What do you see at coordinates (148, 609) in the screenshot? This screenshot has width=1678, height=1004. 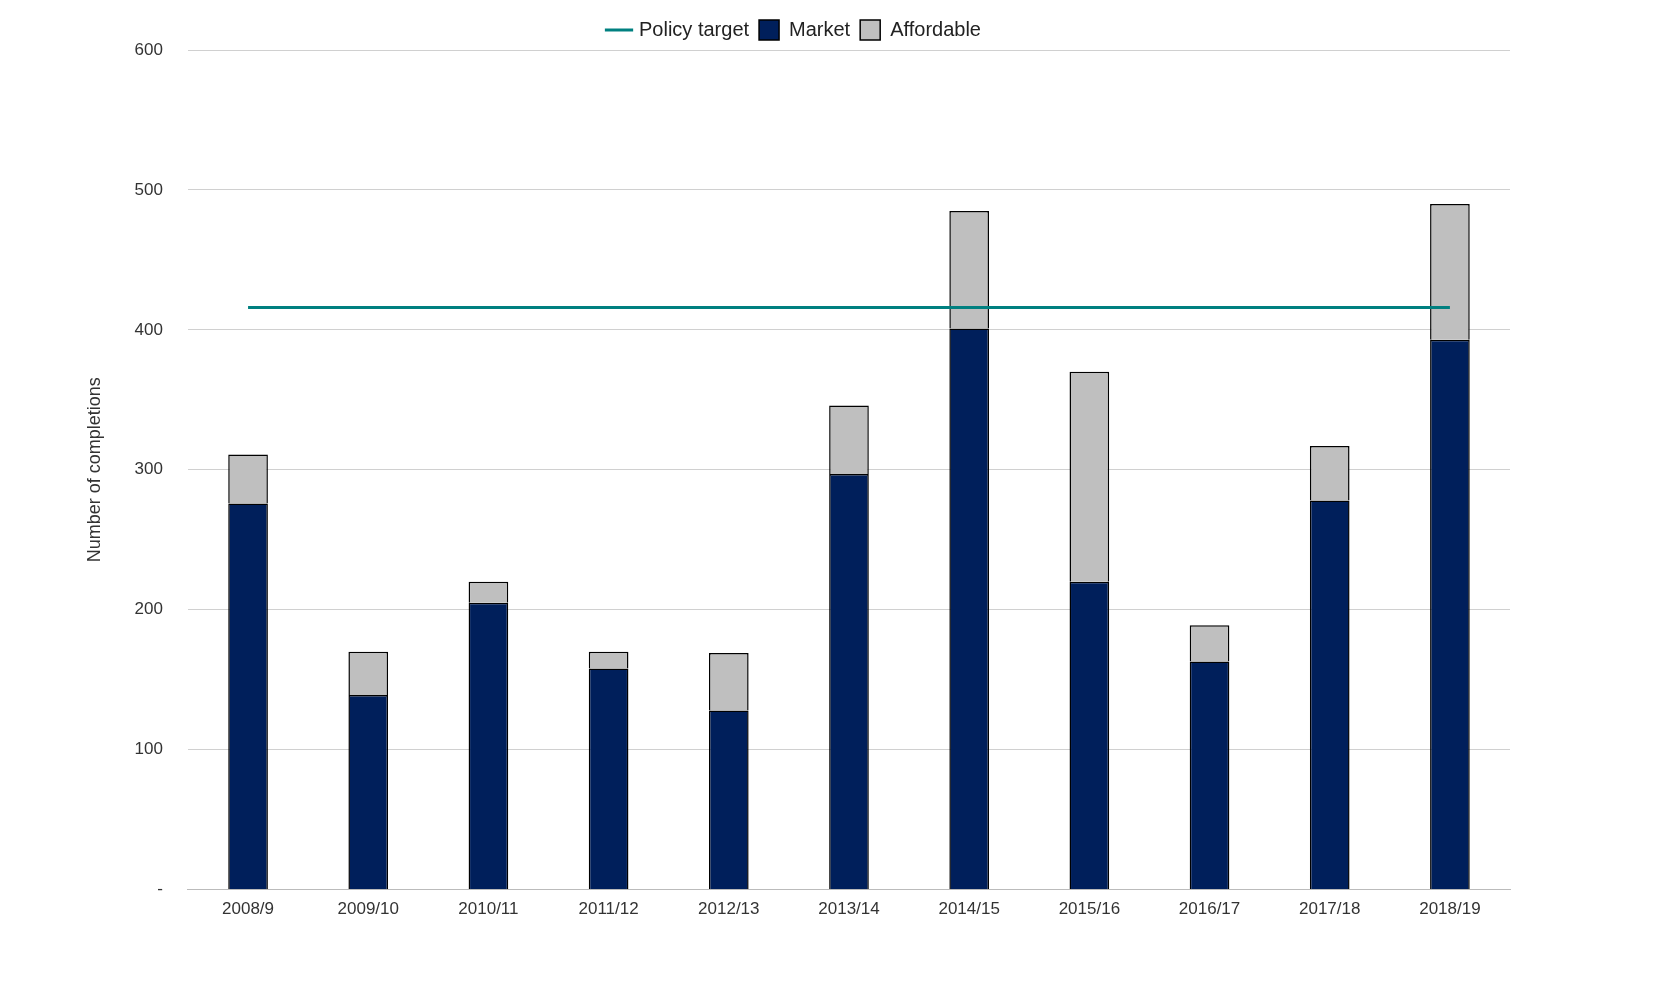 I see `y-tick-label: 200` at bounding box center [148, 609].